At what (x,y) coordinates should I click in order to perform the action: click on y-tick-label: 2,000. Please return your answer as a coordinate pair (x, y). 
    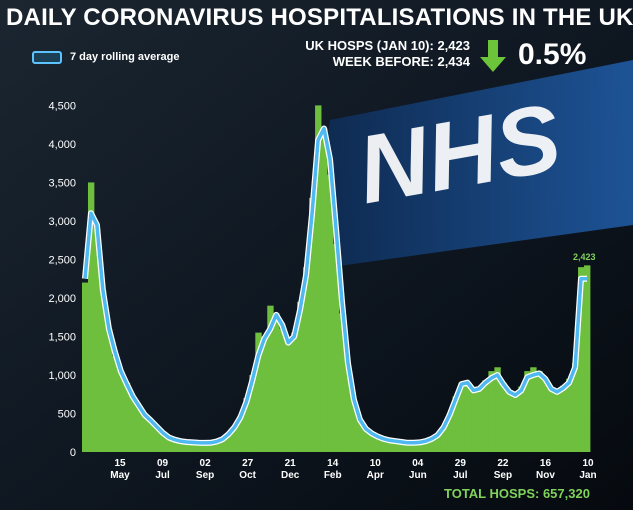
    Looking at the image, I should click on (62, 299).